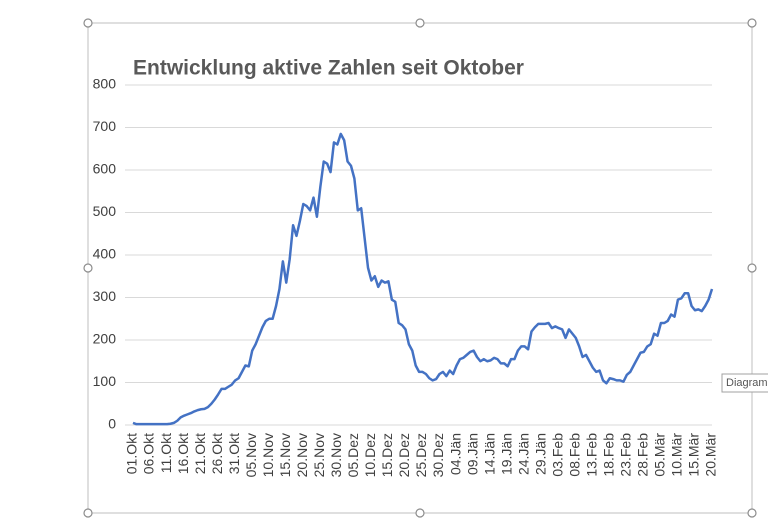  What do you see at coordinates (105, 381) in the screenshot?
I see `y-tick-label: 100` at bounding box center [105, 381].